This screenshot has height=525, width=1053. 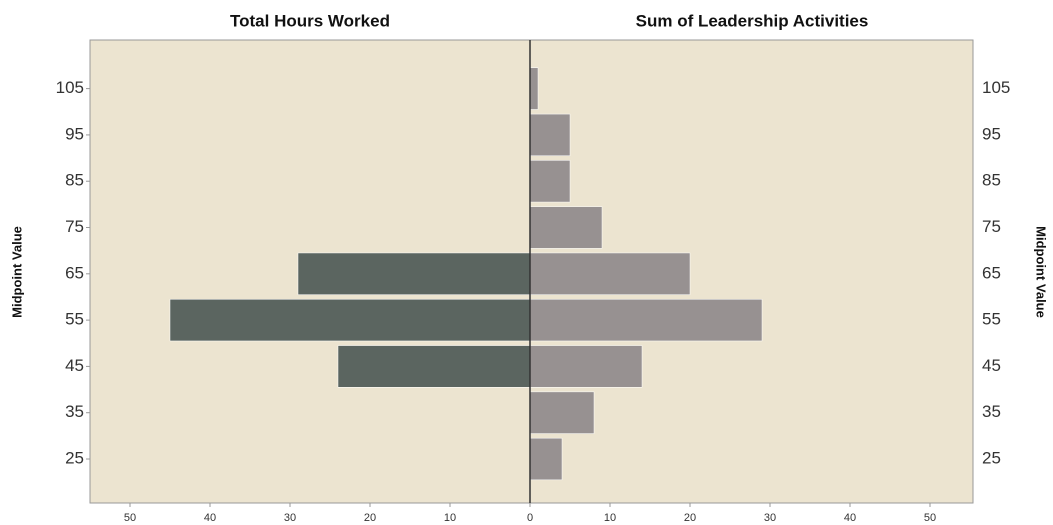 What do you see at coordinates (450, 518) in the screenshot?
I see `x-tick-label-left: 10` at bounding box center [450, 518].